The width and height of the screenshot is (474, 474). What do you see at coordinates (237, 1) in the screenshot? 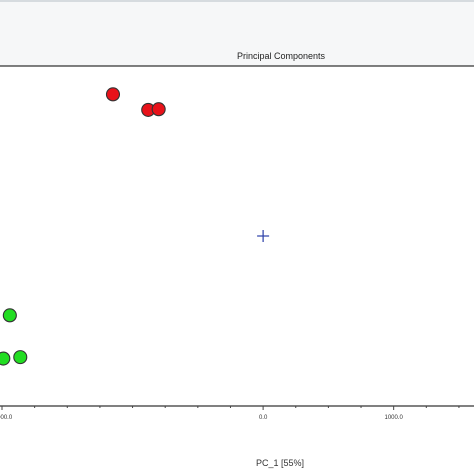
I see `window-border` at bounding box center [237, 1].